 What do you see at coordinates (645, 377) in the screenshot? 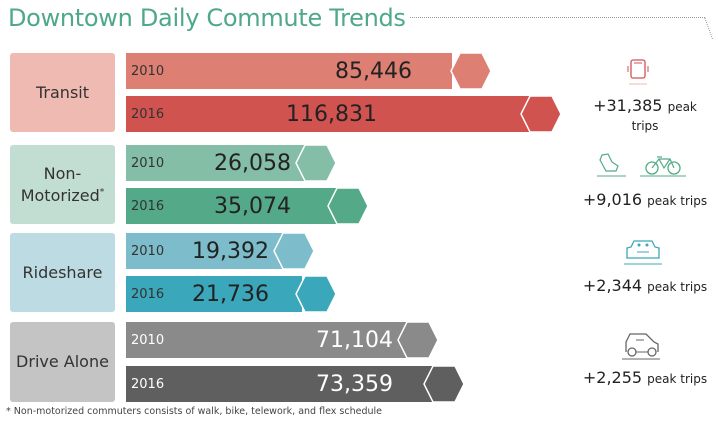
I see `delta-drivealone: +2,255 peak trips` at bounding box center [645, 377].